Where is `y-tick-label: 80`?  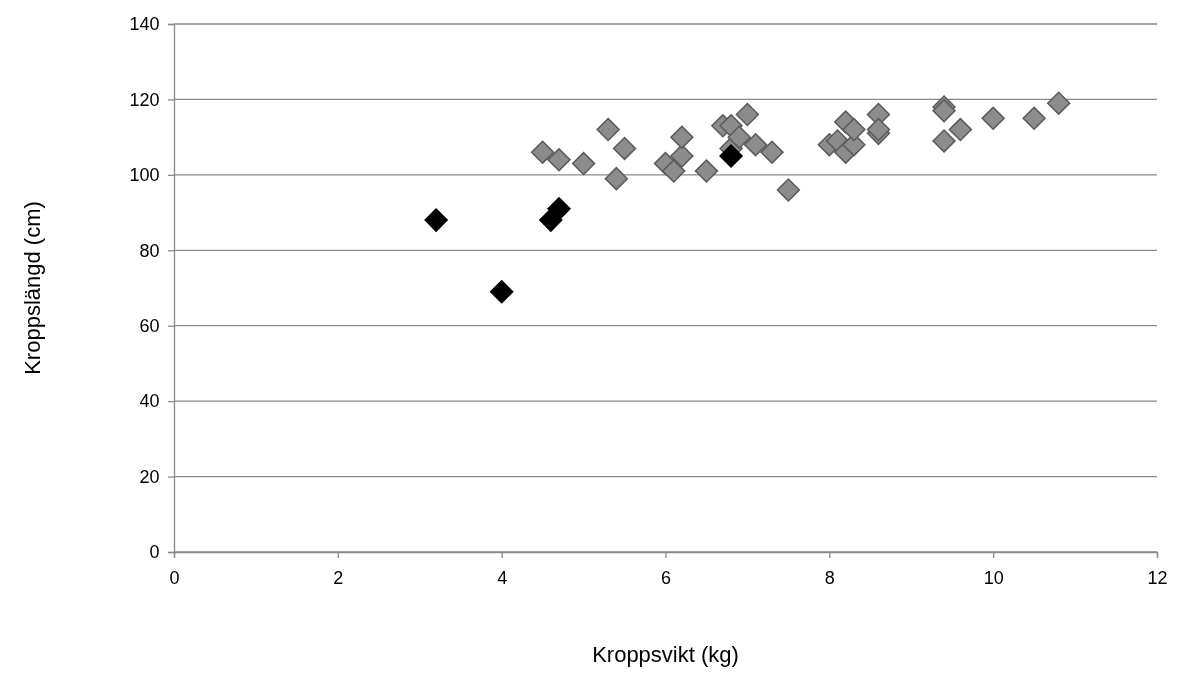 y-tick-label: 80 is located at coordinates (149, 250).